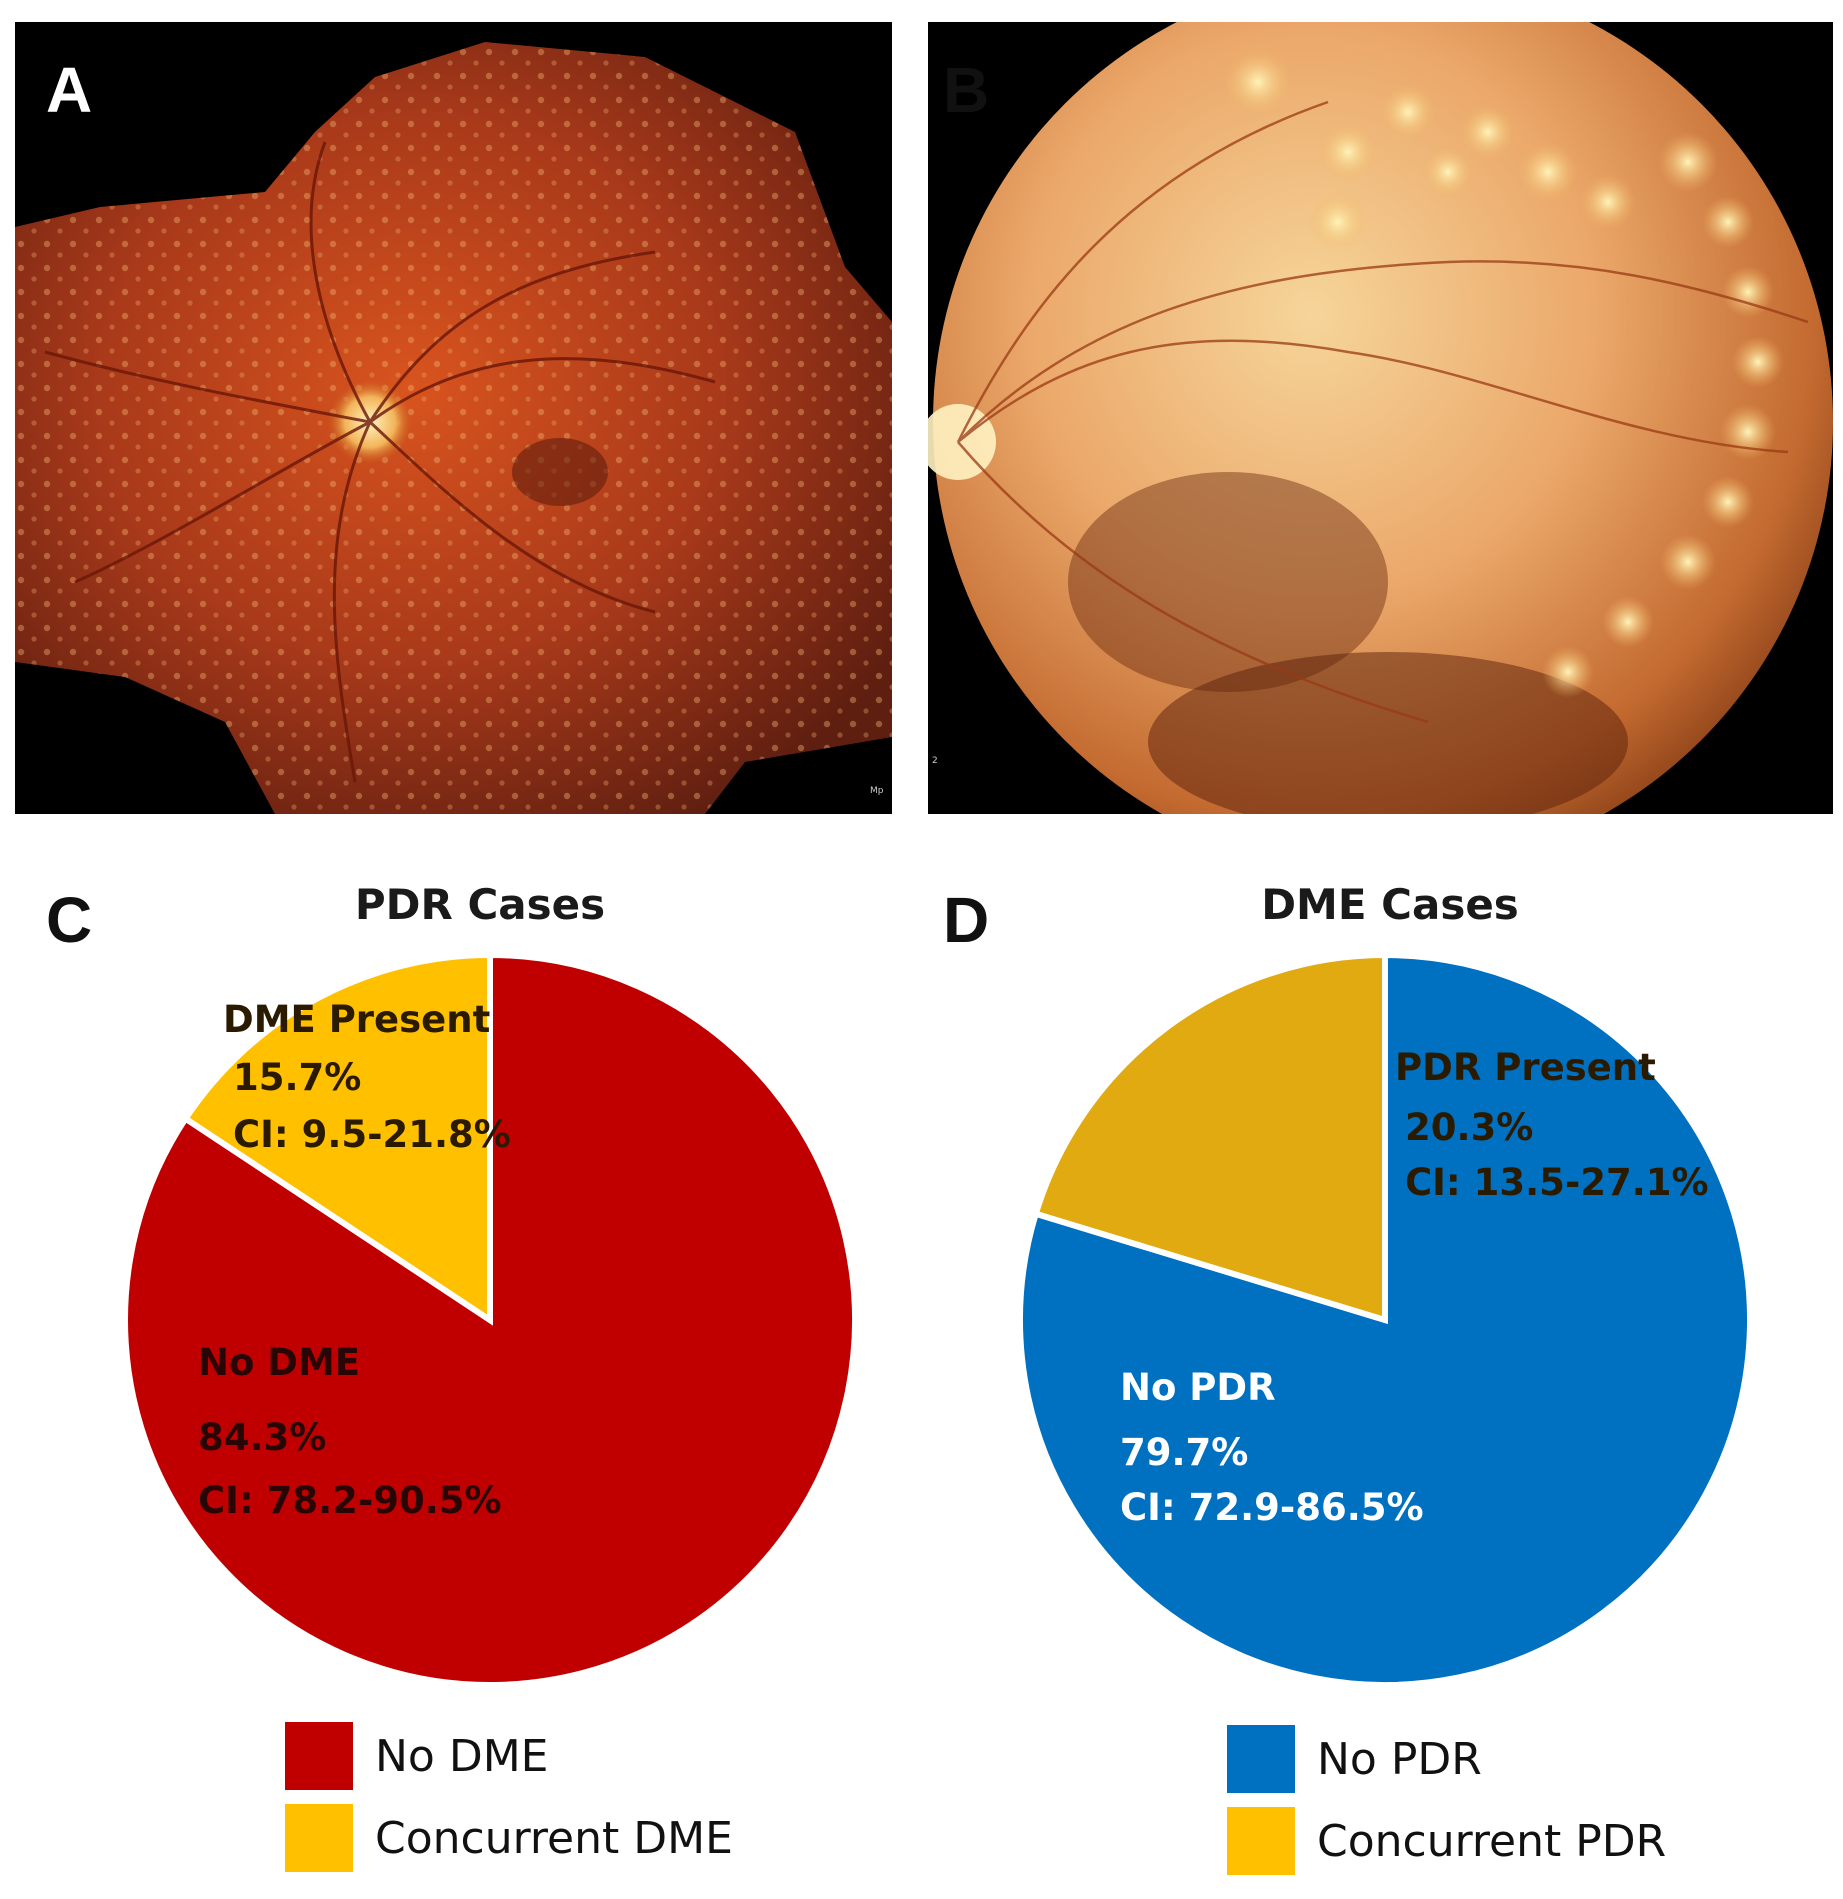 This screenshot has width=1843, height=1899. I want to click on slice-ci-text: CI: 9.5-21.8%, so click(372, 1134).